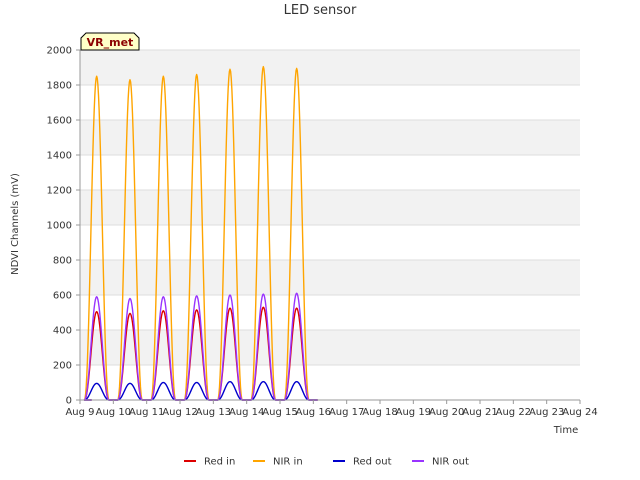  I want to click on y-tick-label: 1200, so click(59, 191).